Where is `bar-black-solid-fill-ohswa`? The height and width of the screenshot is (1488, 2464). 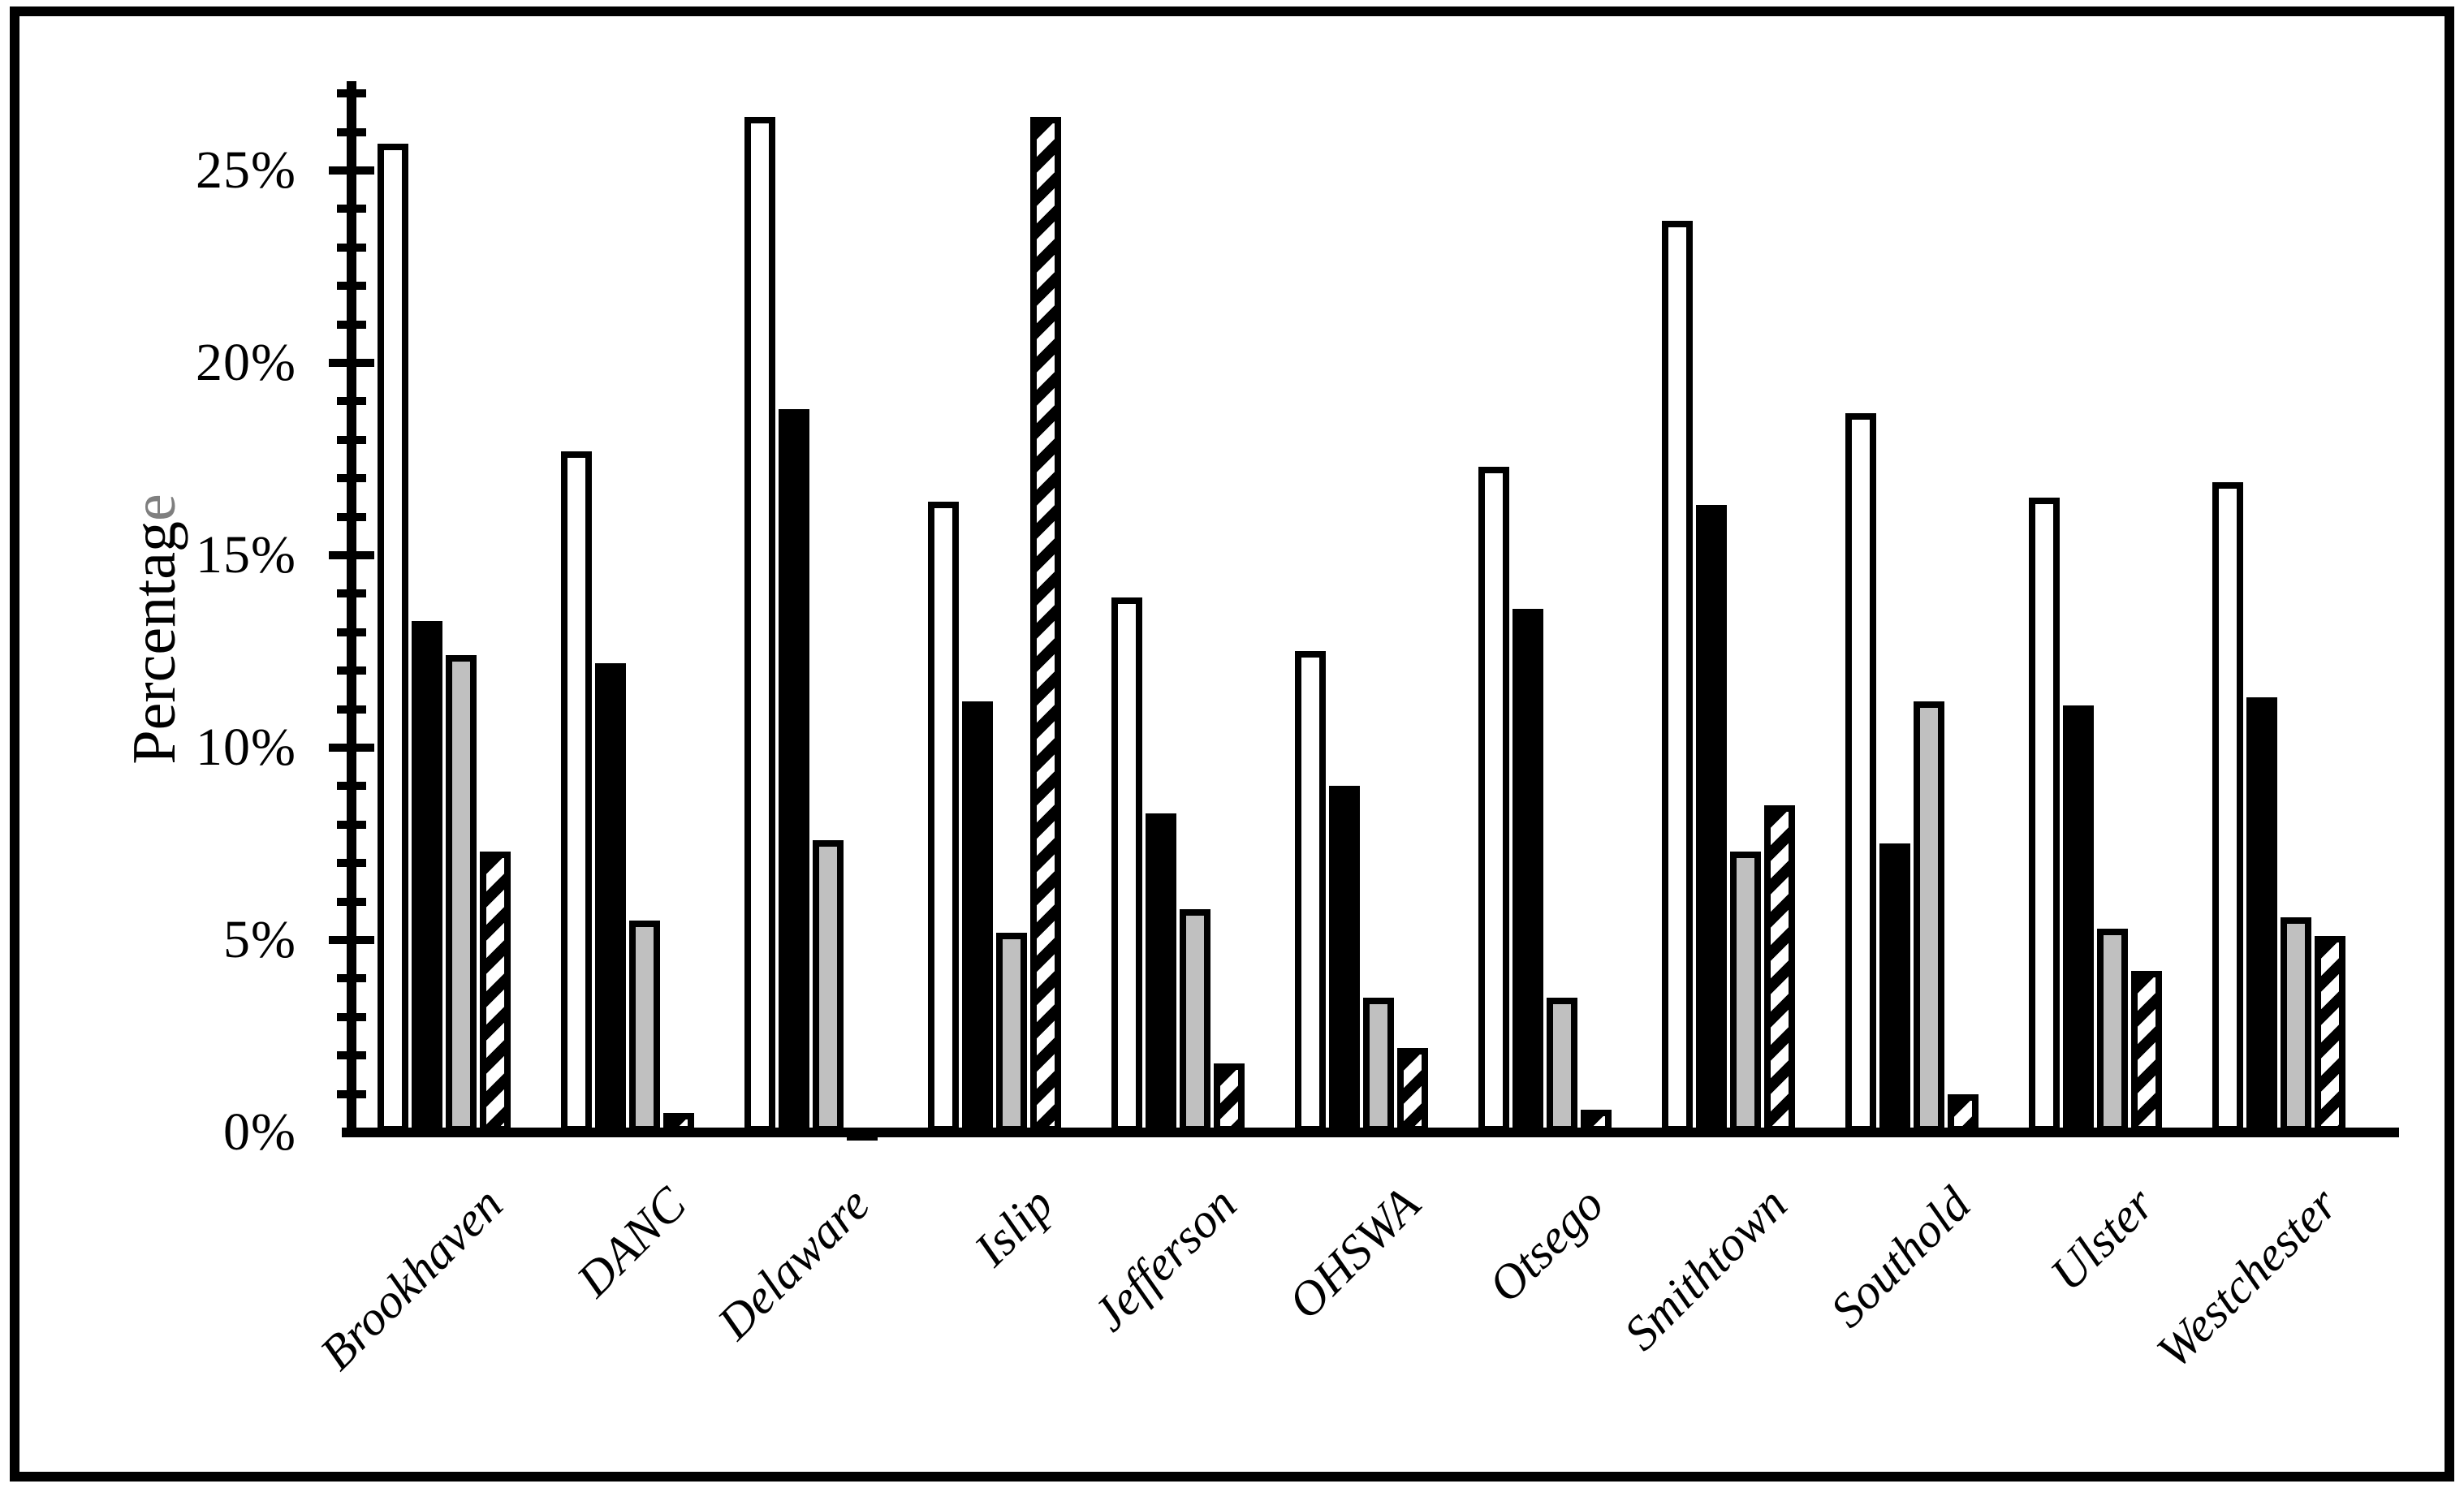
bar-black-solid-fill-ohswa is located at coordinates (1344, 959).